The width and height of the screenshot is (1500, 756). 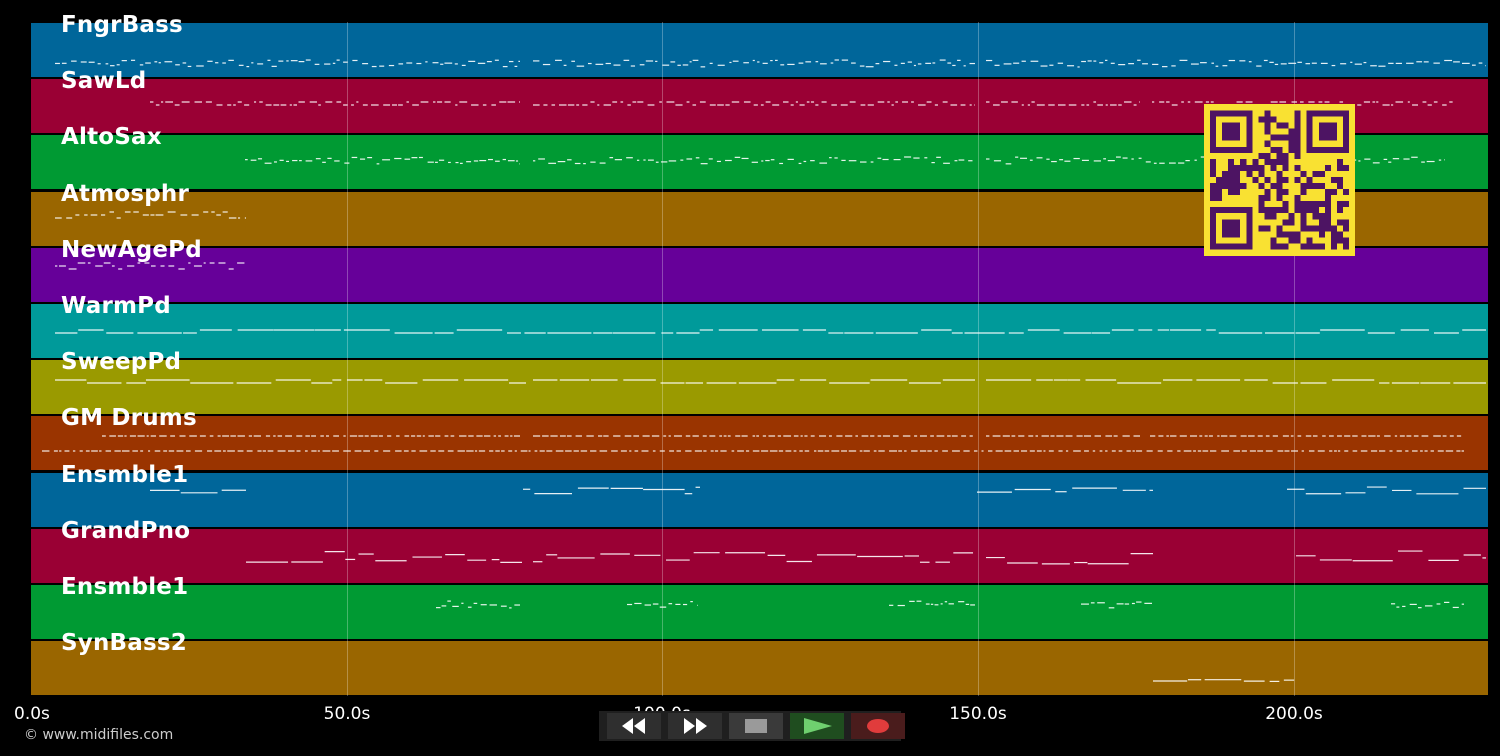 I want to click on track-name-label: FngrBass, so click(x=122, y=25).